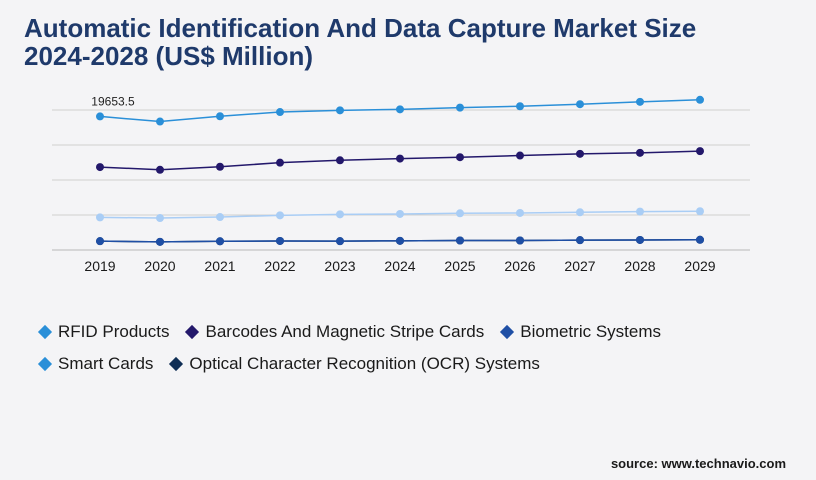  What do you see at coordinates (459, 266) in the screenshot?
I see `x-tick-label: 2025` at bounding box center [459, 266].